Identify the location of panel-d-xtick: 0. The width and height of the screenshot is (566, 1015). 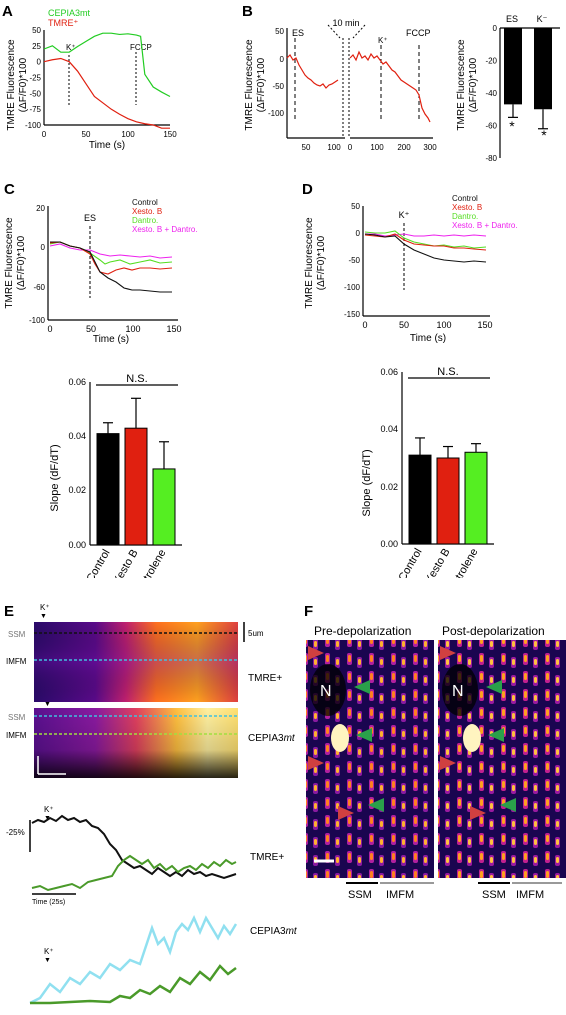
(364, 325).